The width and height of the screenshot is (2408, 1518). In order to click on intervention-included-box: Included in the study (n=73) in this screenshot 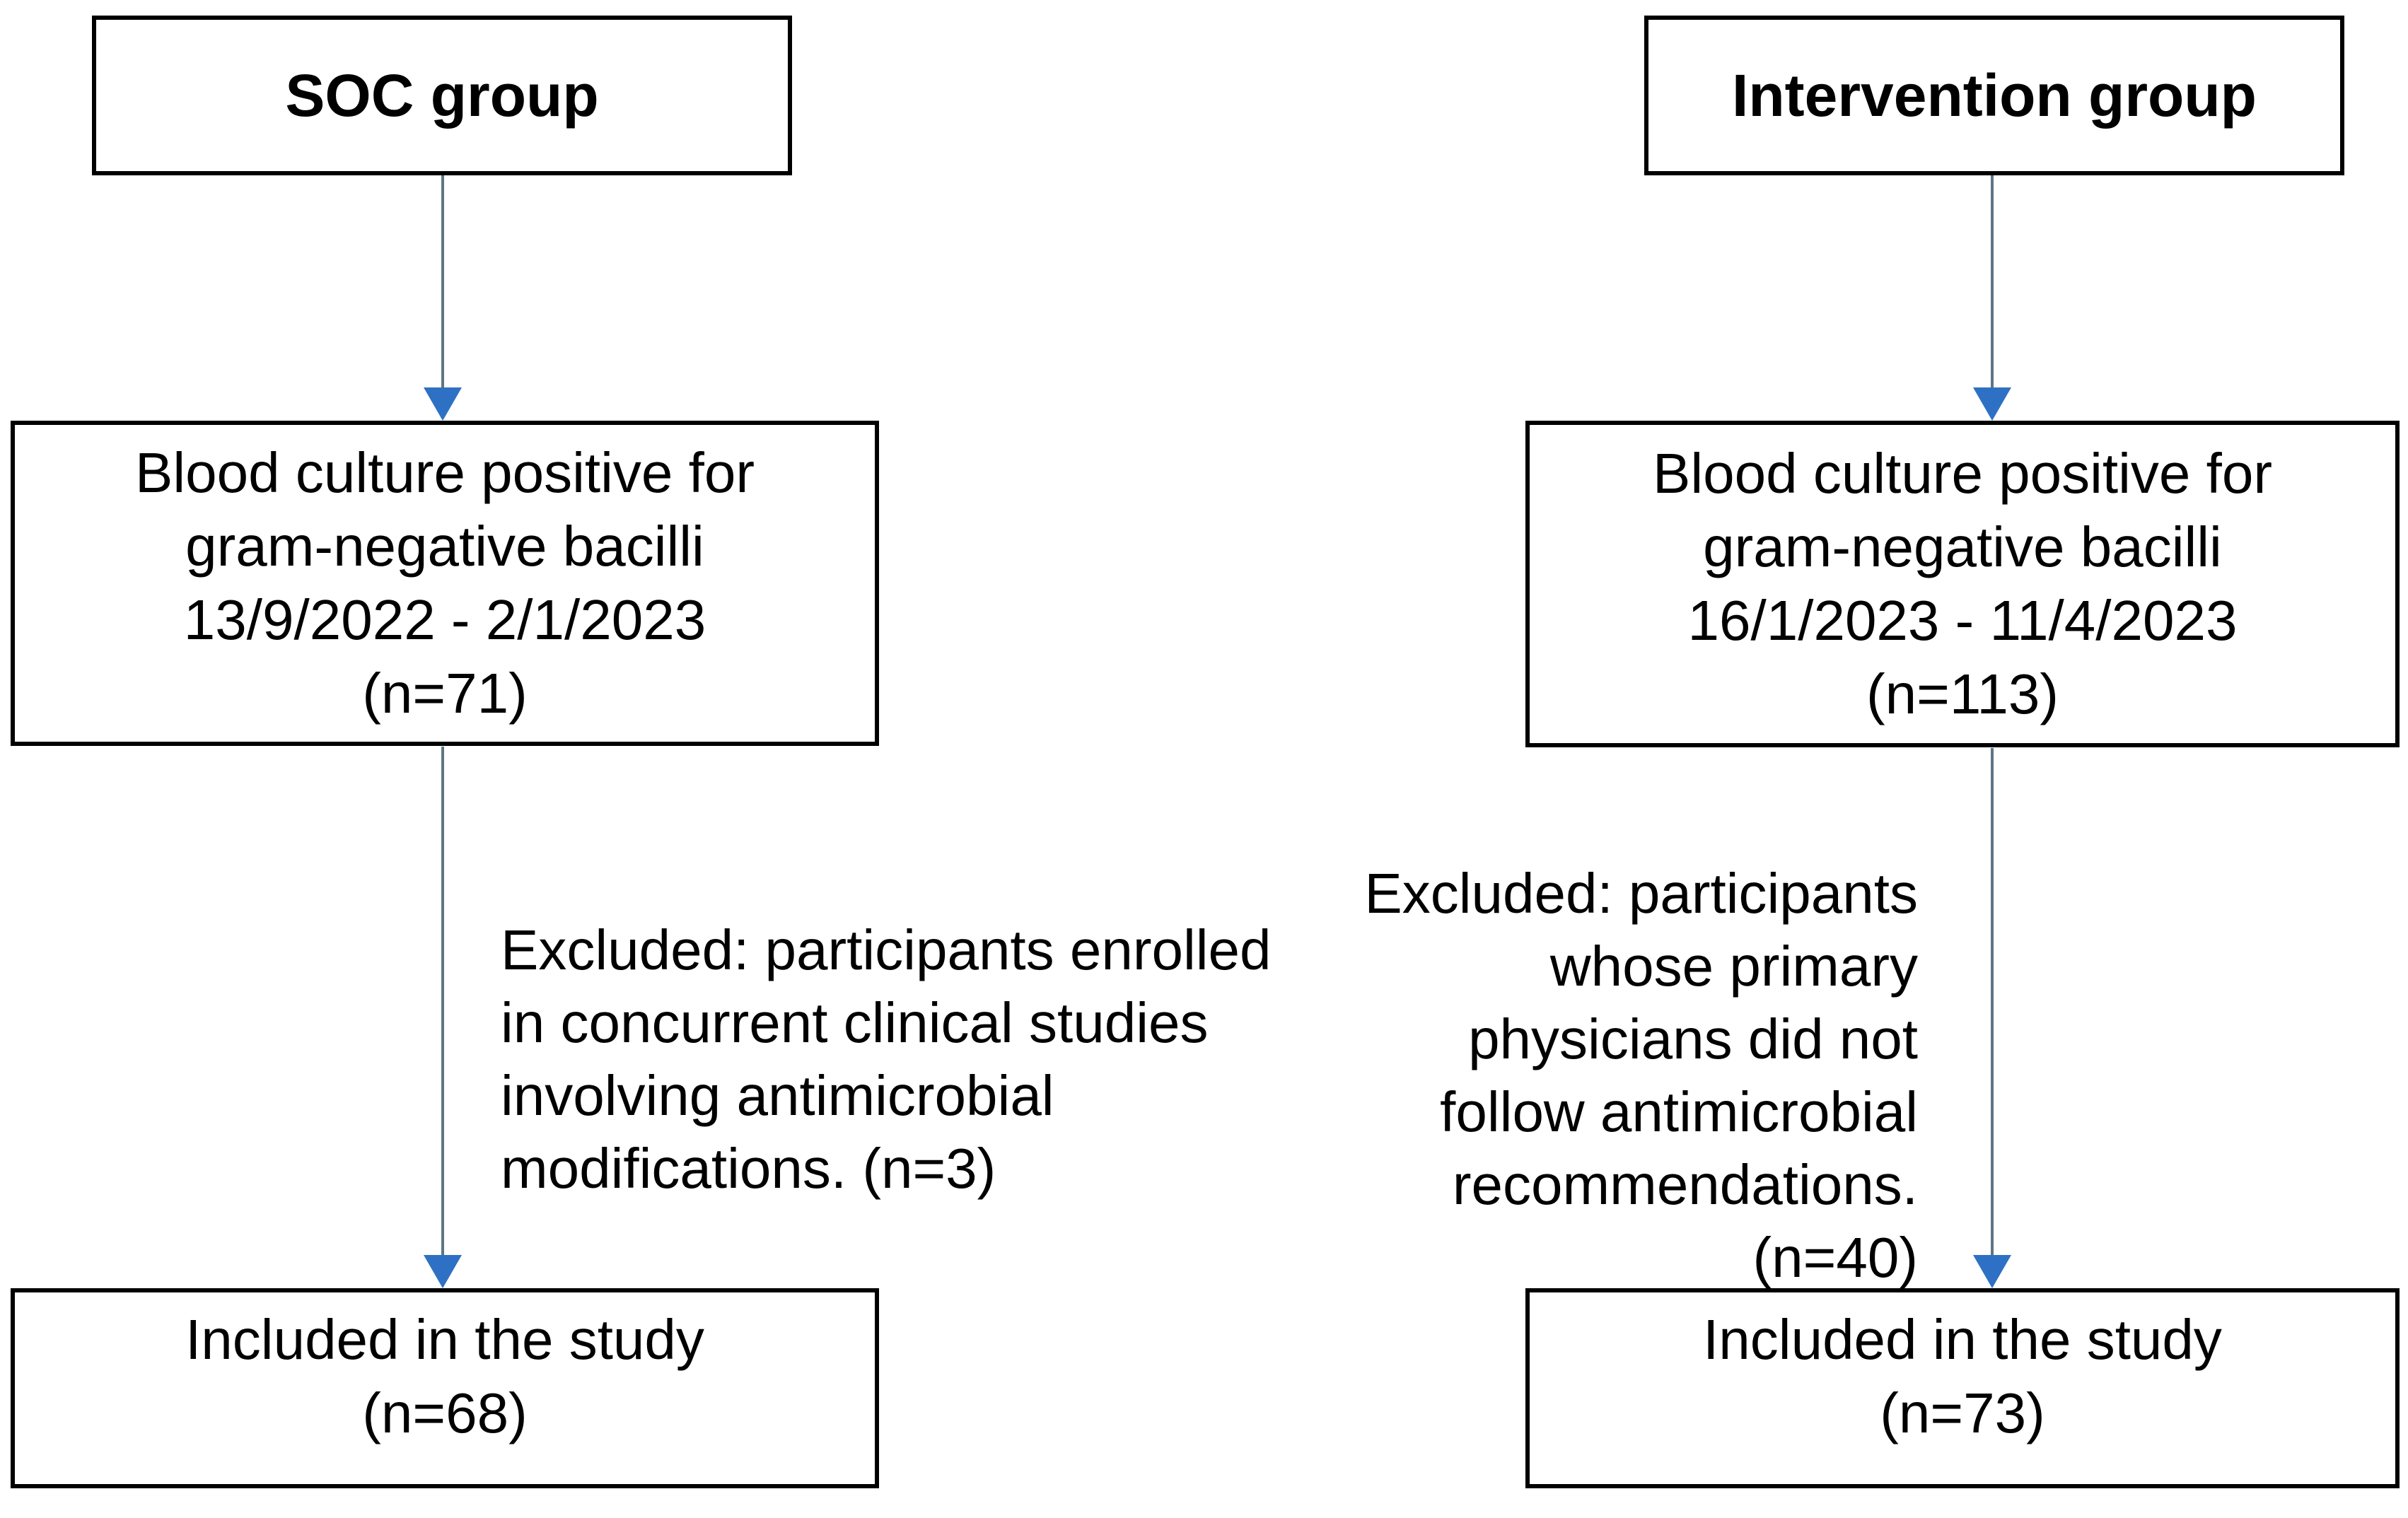, I will do `click(1963, 1388)`.